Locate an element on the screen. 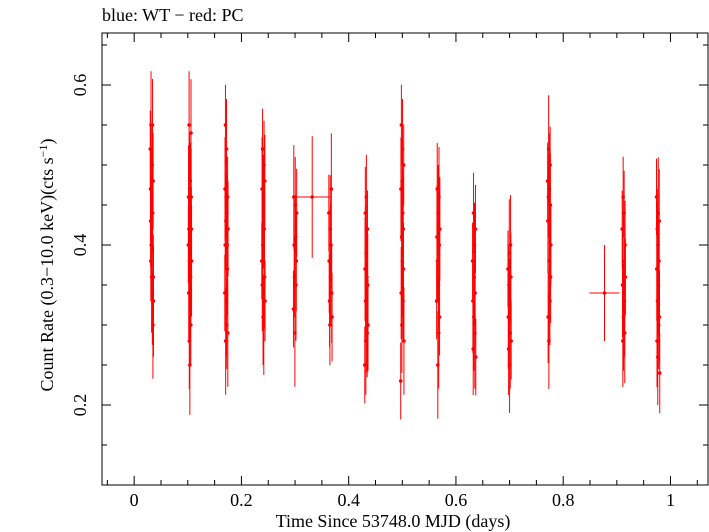  x-tick-label: 0.8 is located at coordinates (563, 500).